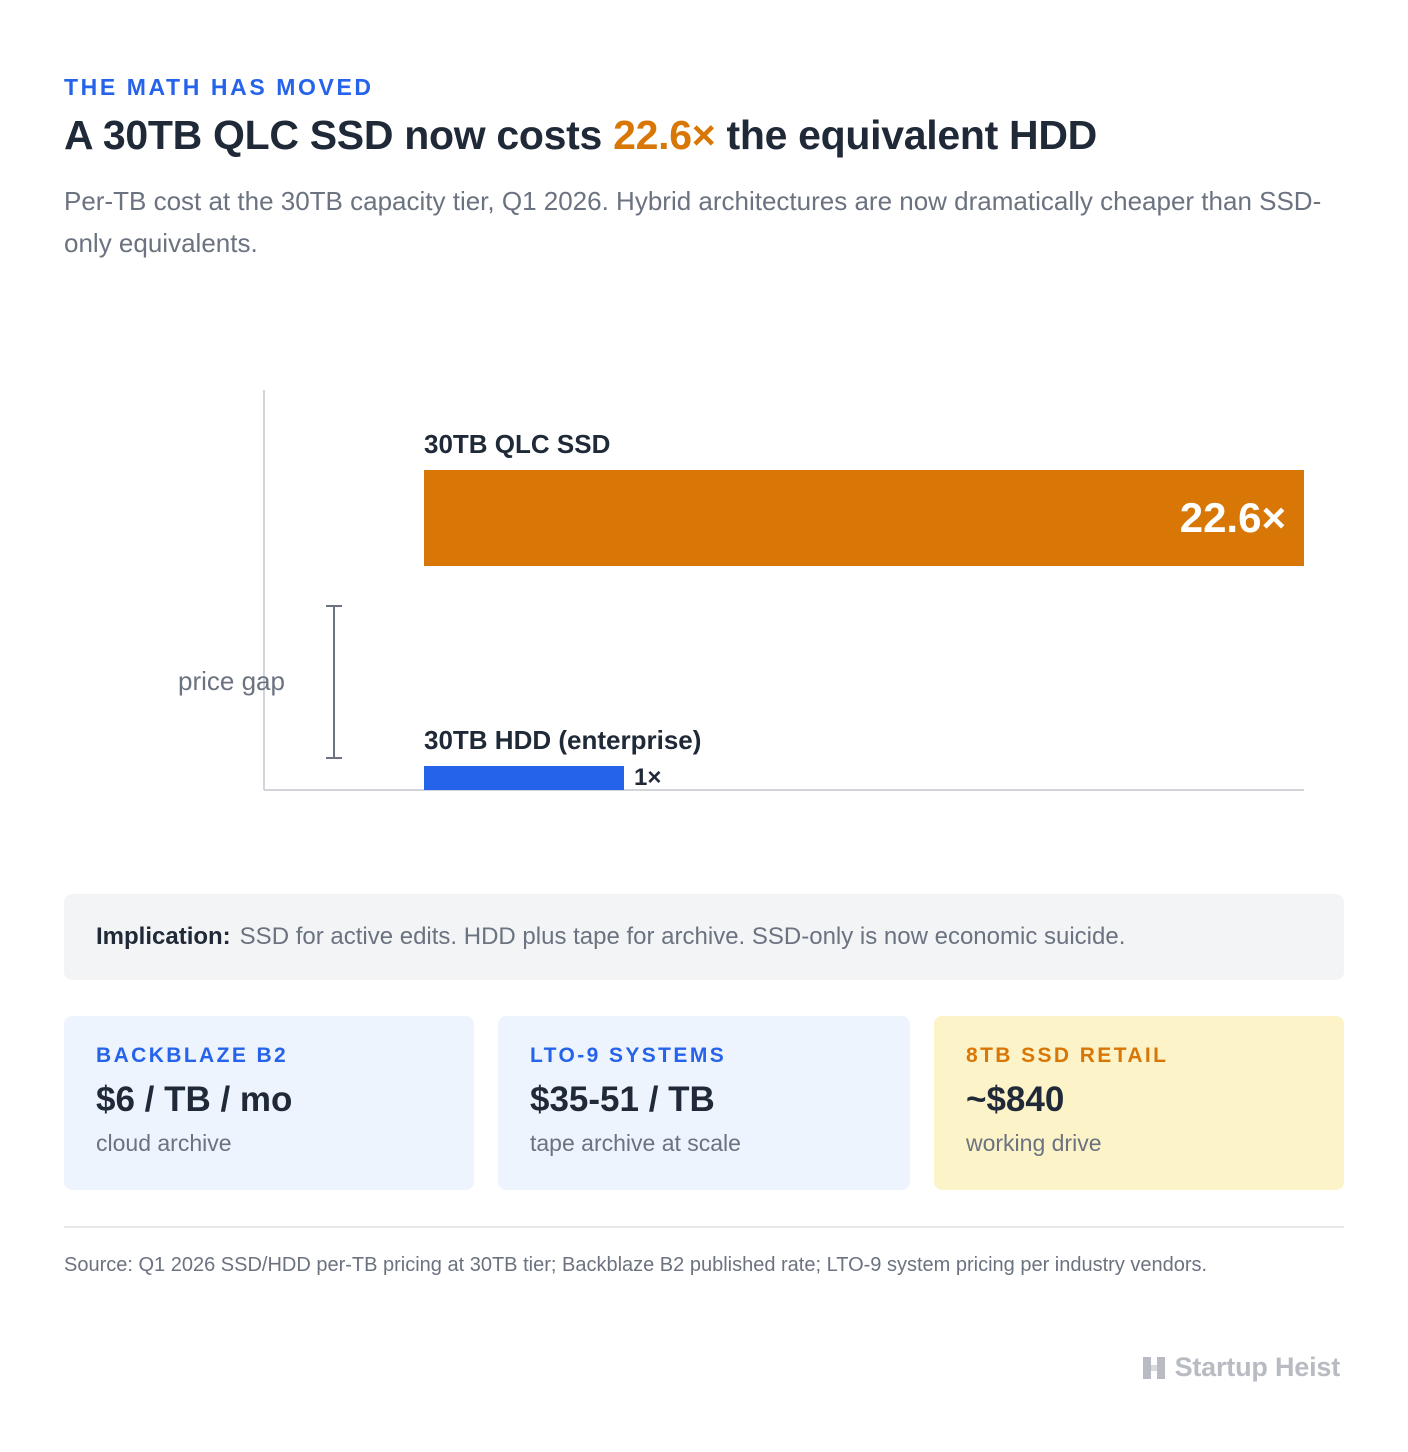 Image resolution: width=1408 pixels, height=1452 pixels. Describe the element at coordinates (163, 936) in the screenshot. I see `implication-label: Implication:` at that location.